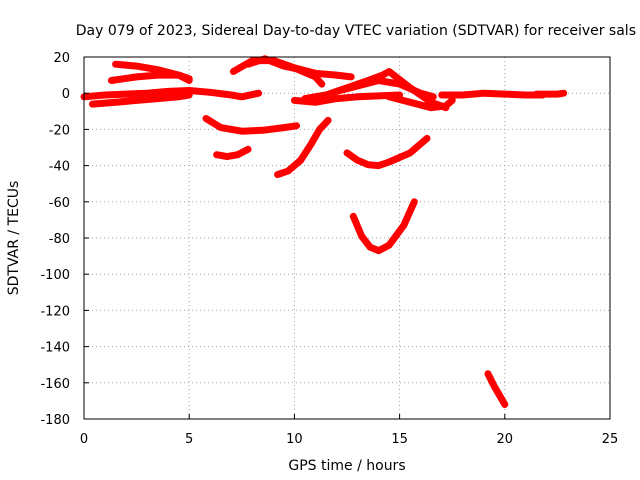 This screenshot has height=480, width=640. I want to click on y-tick-label: -100, so click(55, 275).